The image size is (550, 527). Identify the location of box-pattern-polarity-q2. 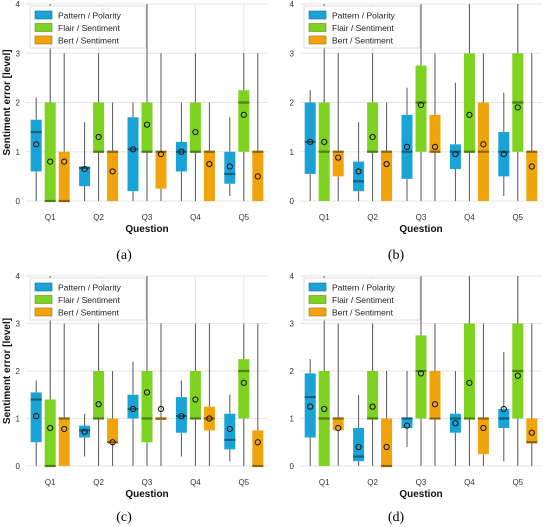
(359, 161).